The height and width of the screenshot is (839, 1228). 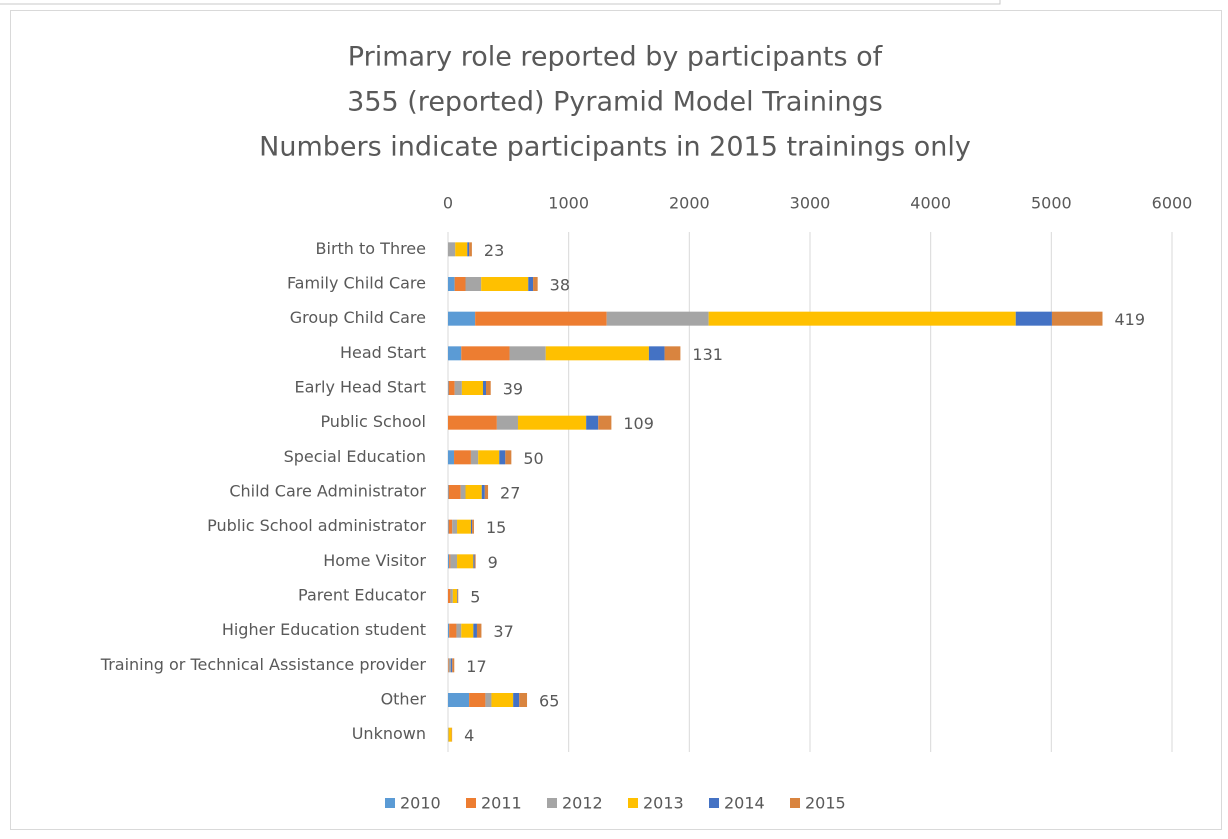 I want to click on y-tick-label: Home Visitor, so click(x=374, y=560).